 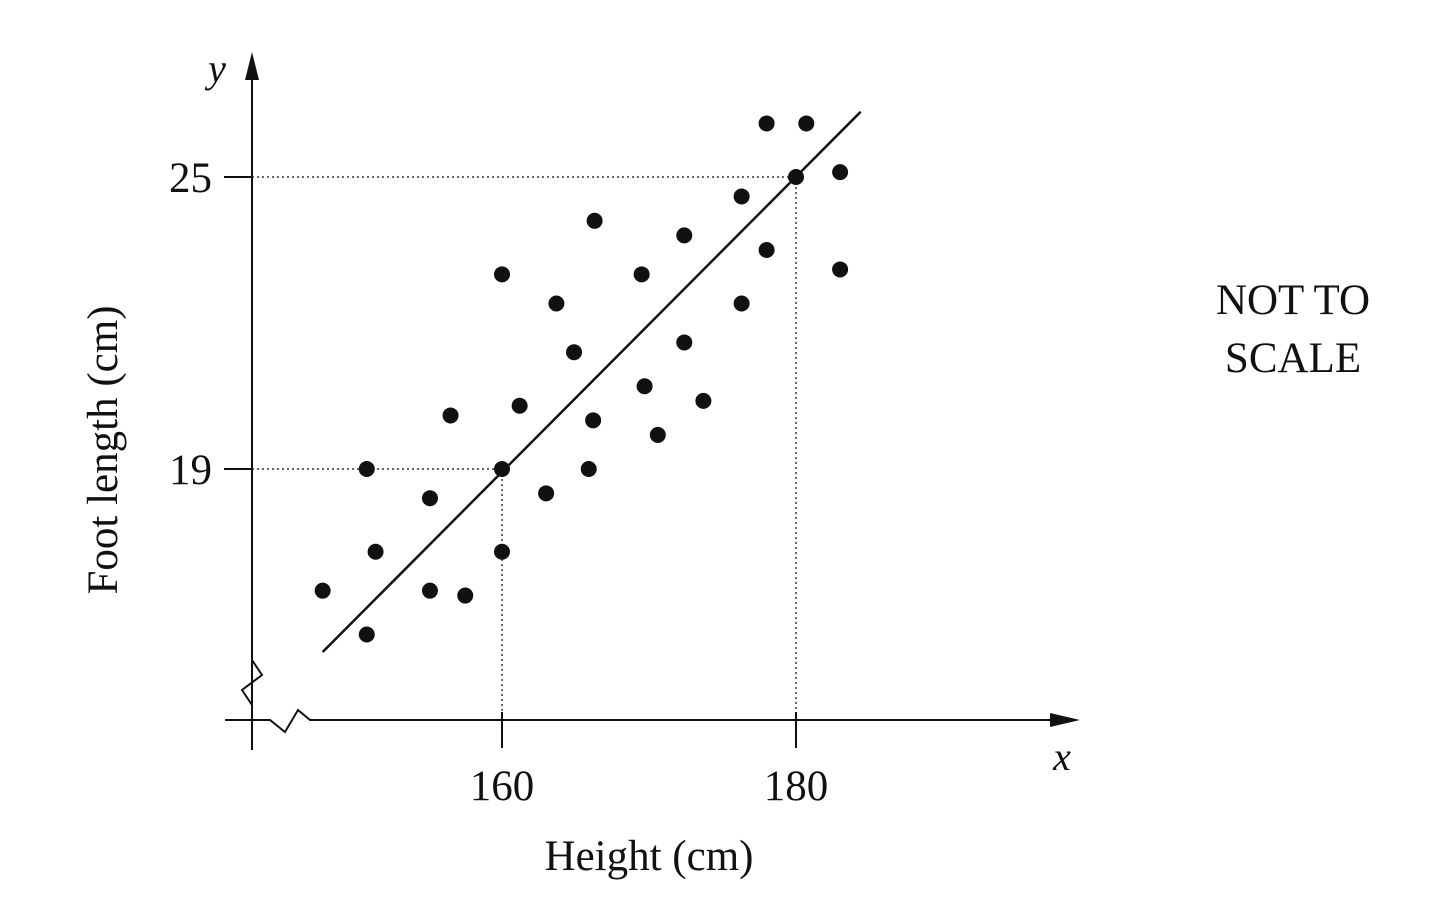 What do you see at coordinates (1293, 358) in the screenshot?
I see `note-line-2: SCALE` at bounding box center [1293, 358].